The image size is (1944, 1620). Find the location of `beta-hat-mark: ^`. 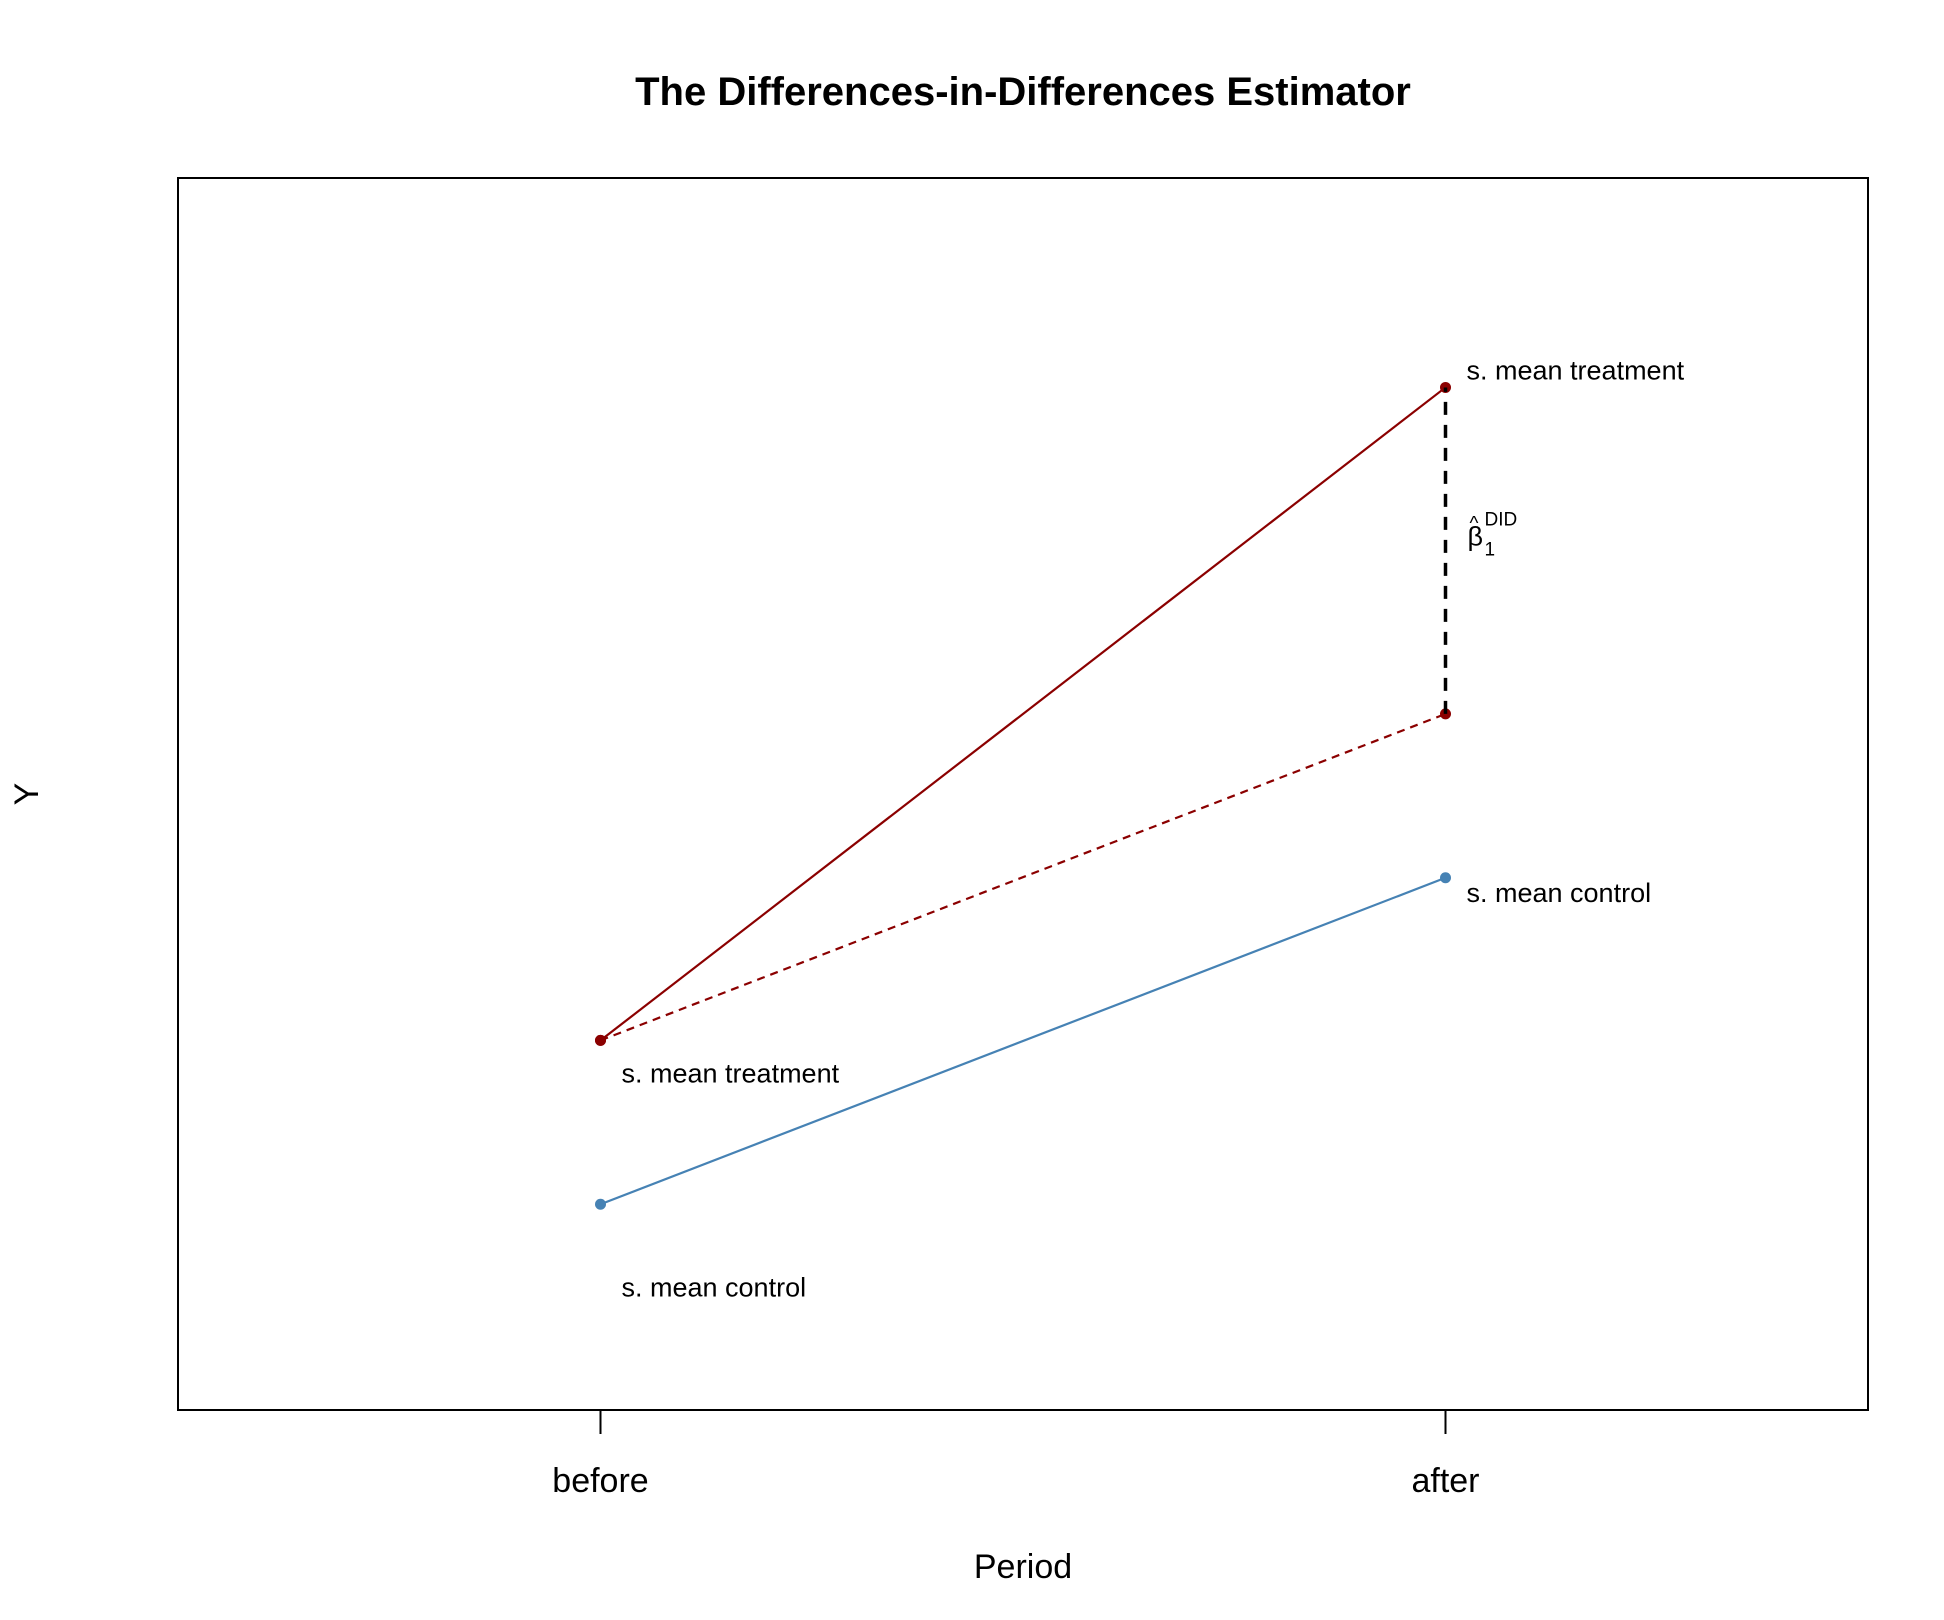

beta-hat-mark: ^ is located at coordinates (1474, 524).